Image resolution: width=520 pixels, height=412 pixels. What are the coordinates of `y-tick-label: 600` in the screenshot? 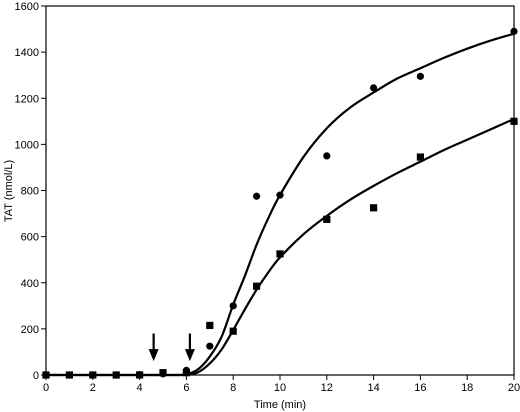 It's located at (30, 238).